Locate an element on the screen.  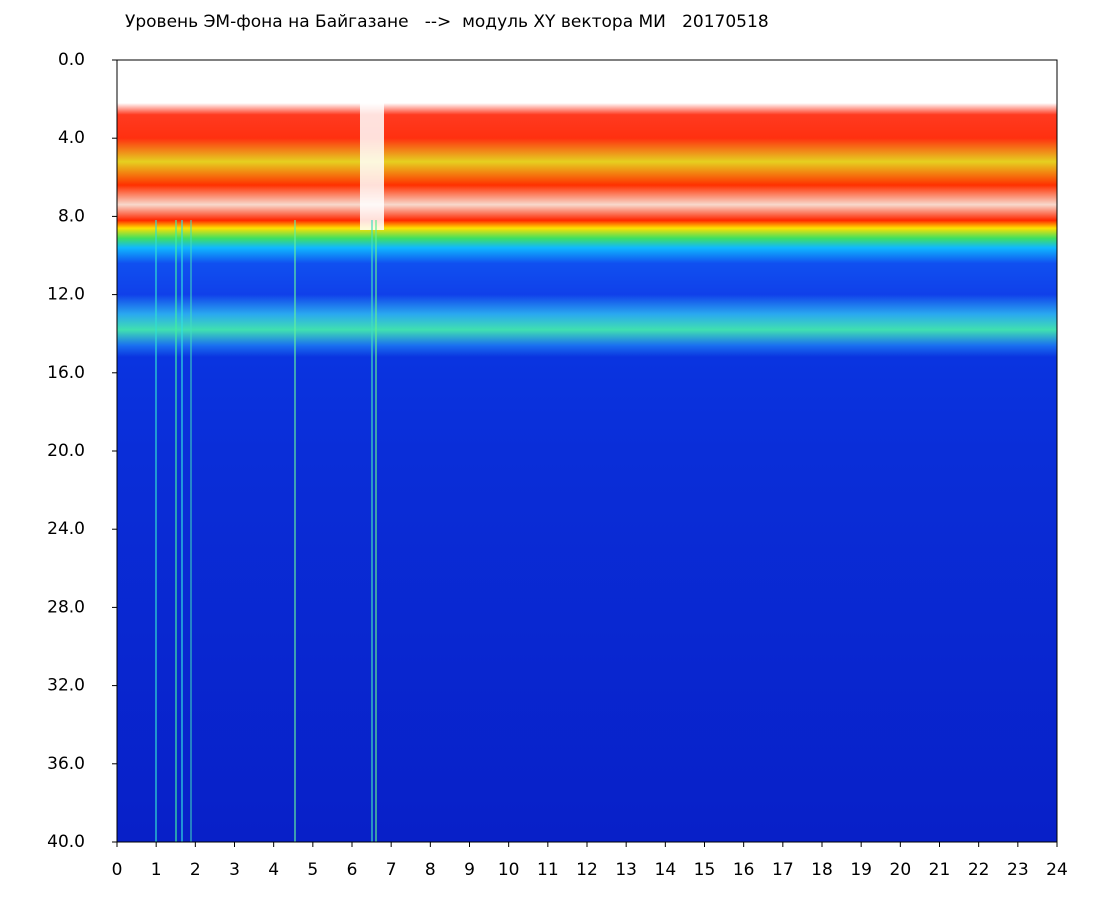
x-tick-label: 2 is located at coordinates (195, 870).